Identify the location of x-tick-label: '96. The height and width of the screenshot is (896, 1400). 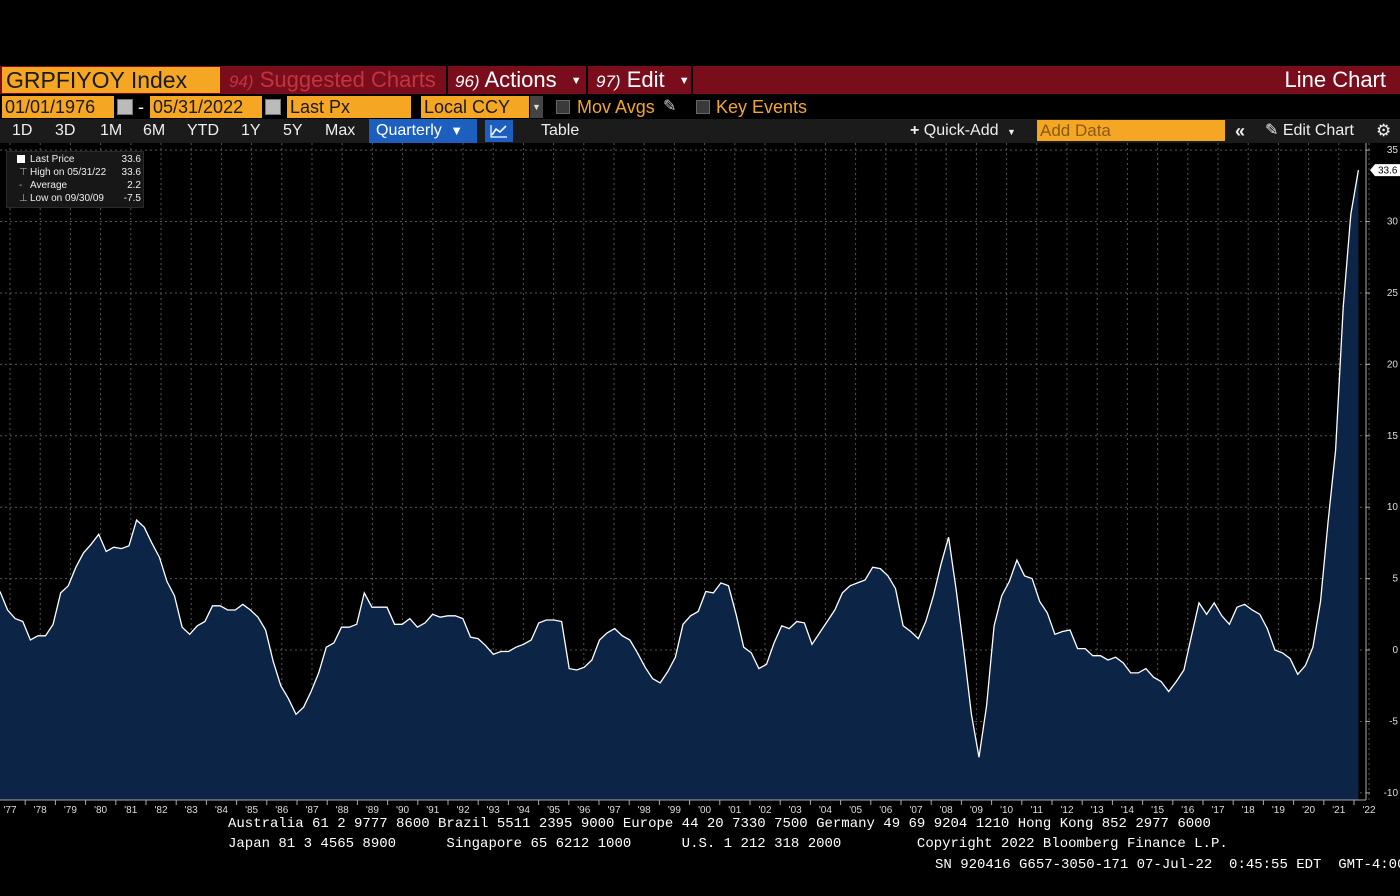
(583, 810).